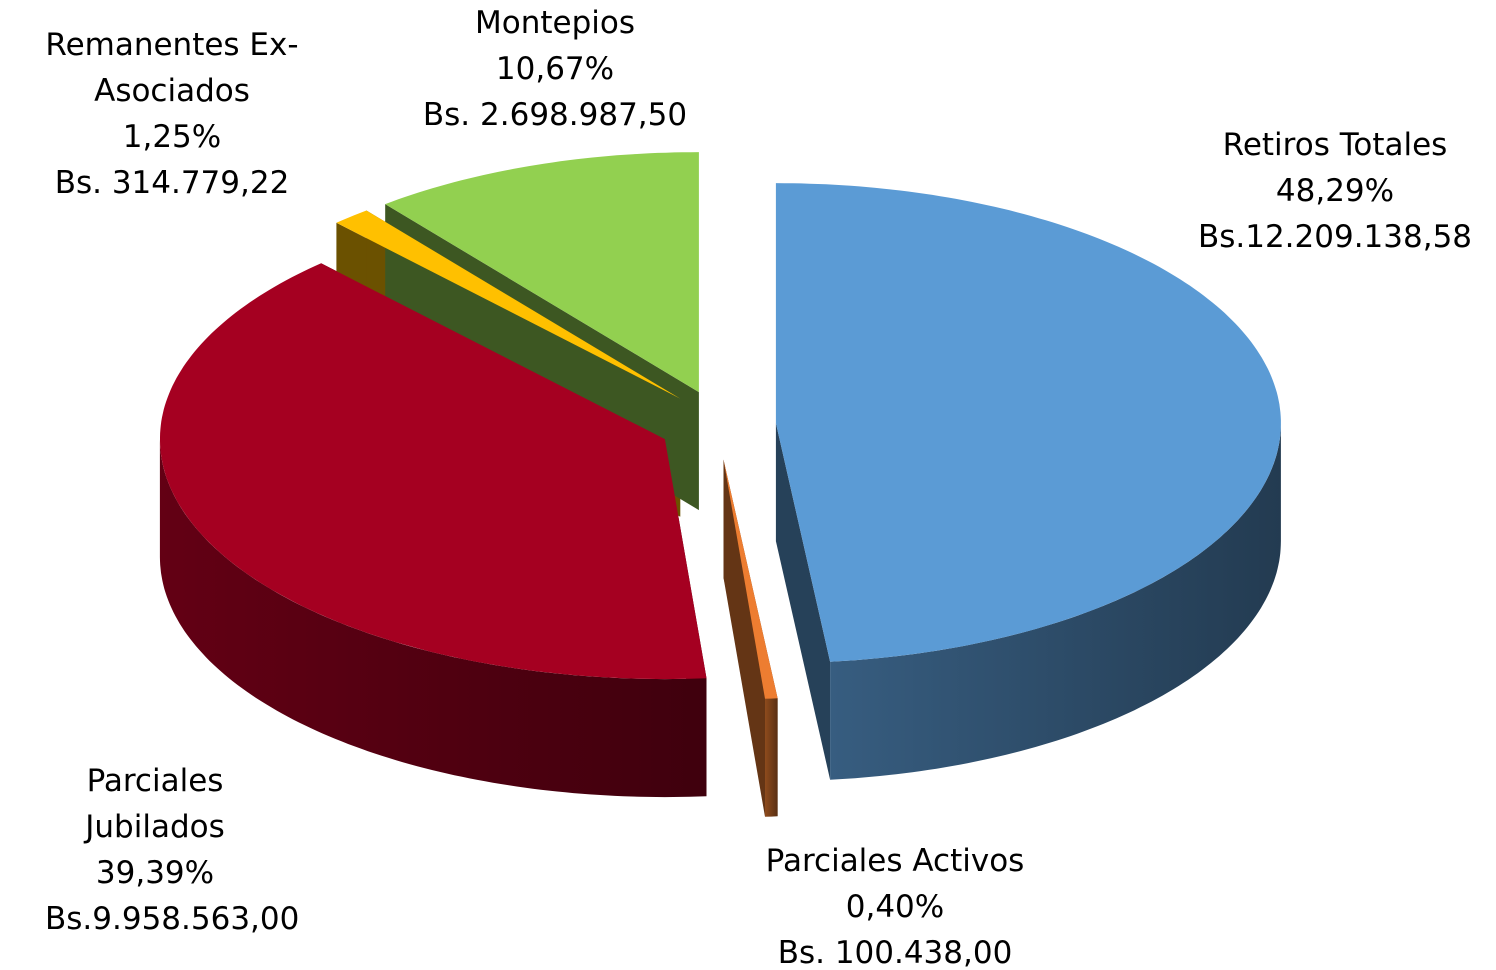 The width and height of the screenshot is (1496, 970). Describe the element at coordinates (155, 804) in the screenshot. I see `label-name: Parciales Jubilados` at that location.